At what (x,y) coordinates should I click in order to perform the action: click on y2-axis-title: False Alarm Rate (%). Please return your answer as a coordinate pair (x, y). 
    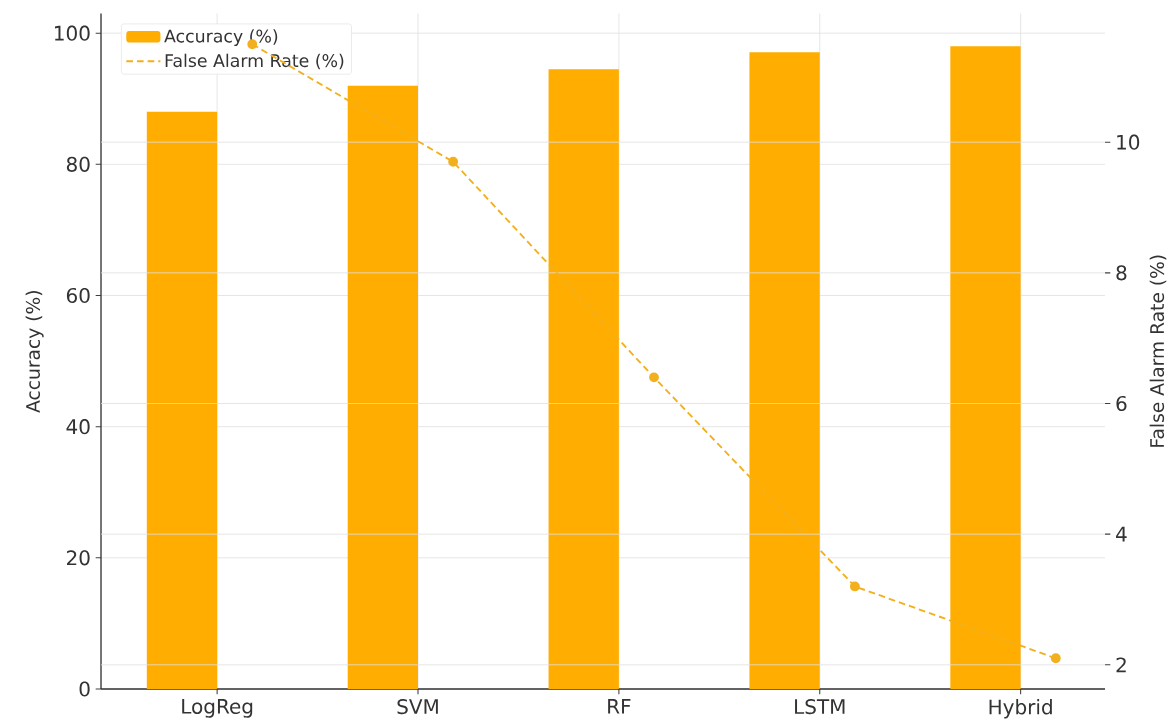
    Looking at the image, I should click on (1158, 351).